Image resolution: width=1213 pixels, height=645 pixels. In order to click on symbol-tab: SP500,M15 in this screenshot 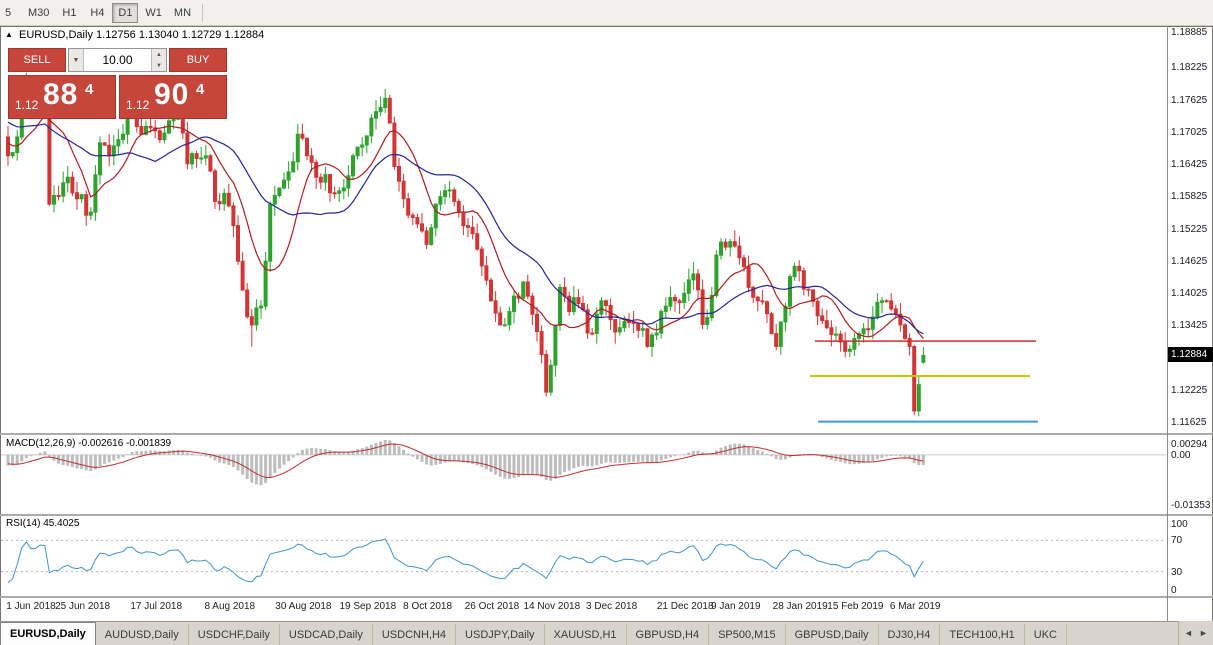, I will do `click(747, 634)`.